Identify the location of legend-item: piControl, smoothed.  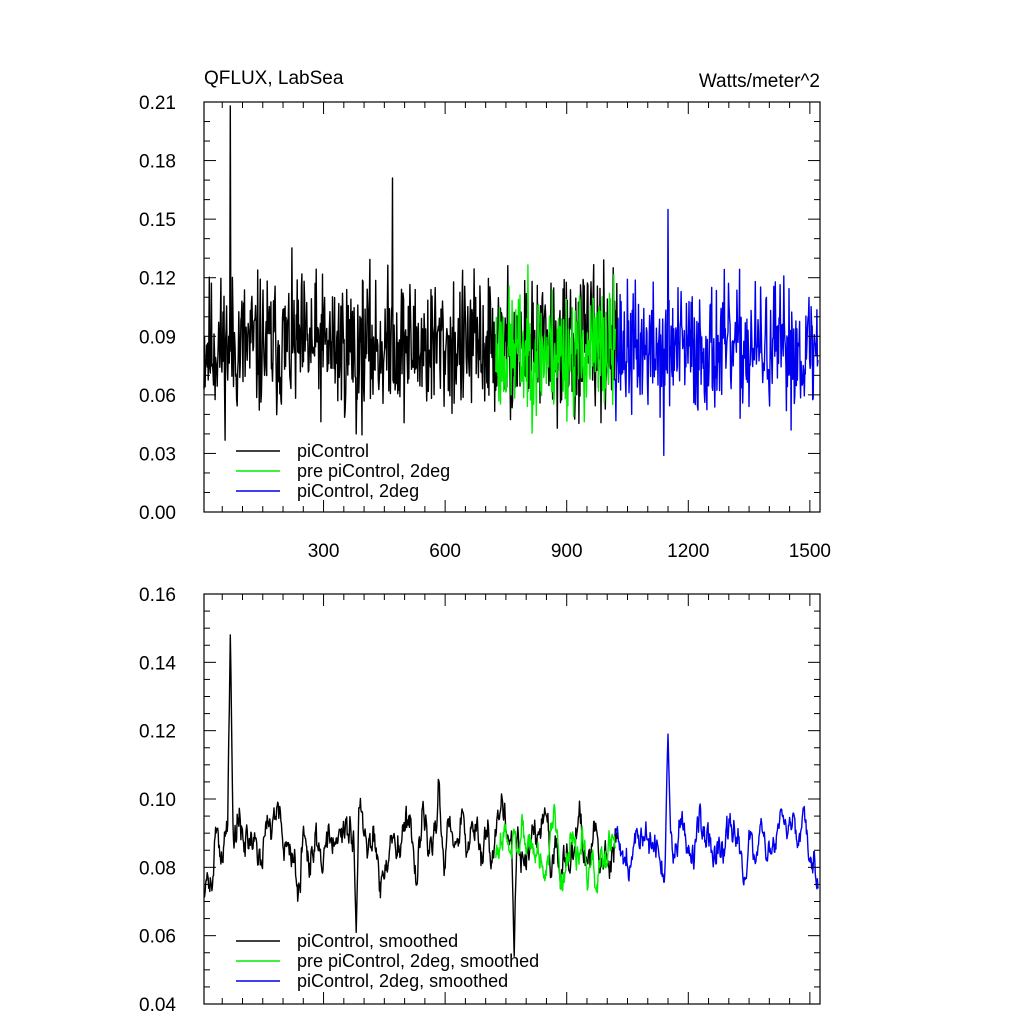
(347, 941).